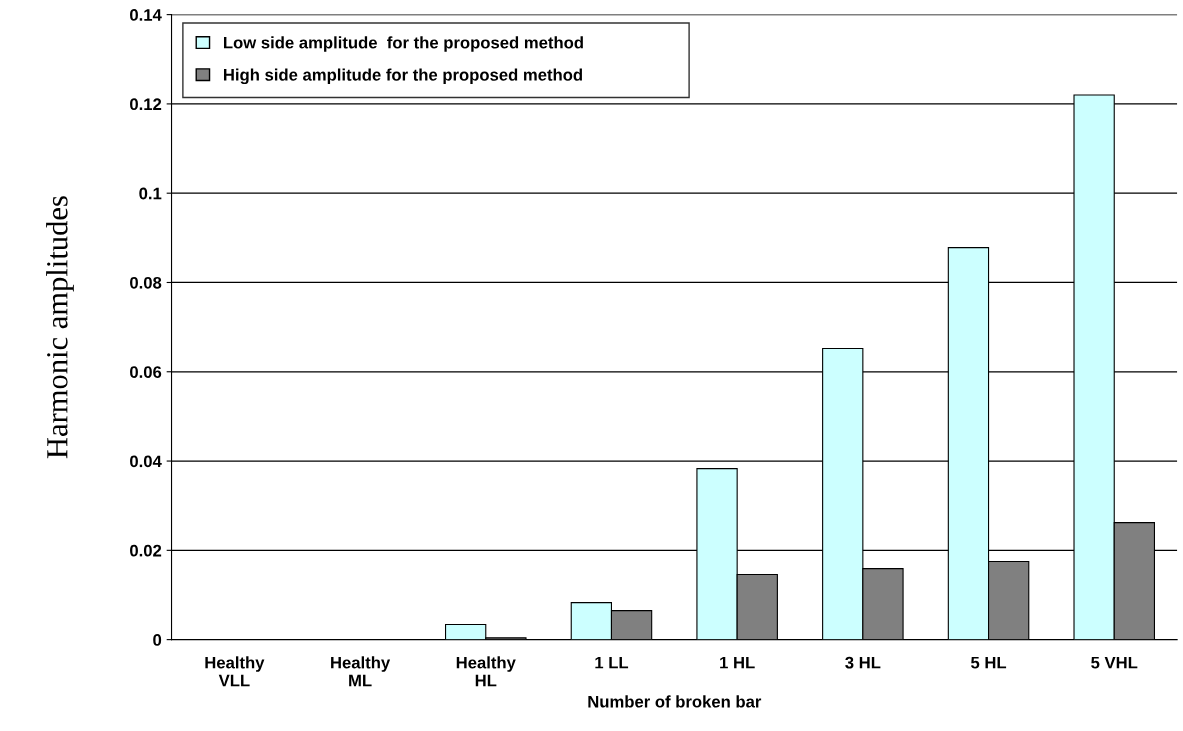  I want to click on x-tick-label: Healthy HL, so click(486, 671).